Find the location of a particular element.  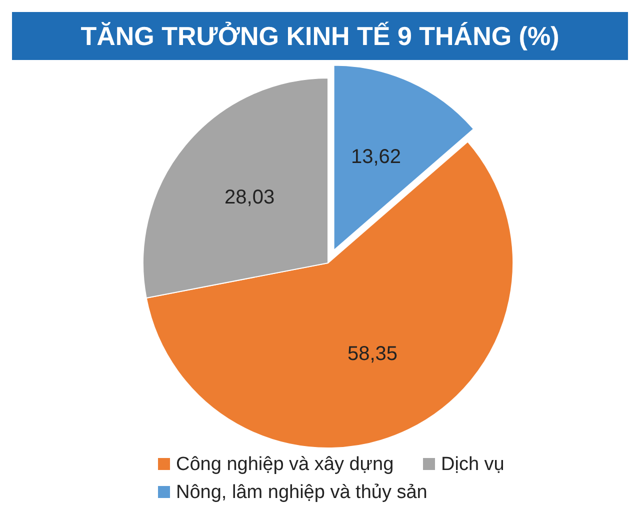

legend-label: Công nghiệp và xây dựng is located at coordinates (285, 464).